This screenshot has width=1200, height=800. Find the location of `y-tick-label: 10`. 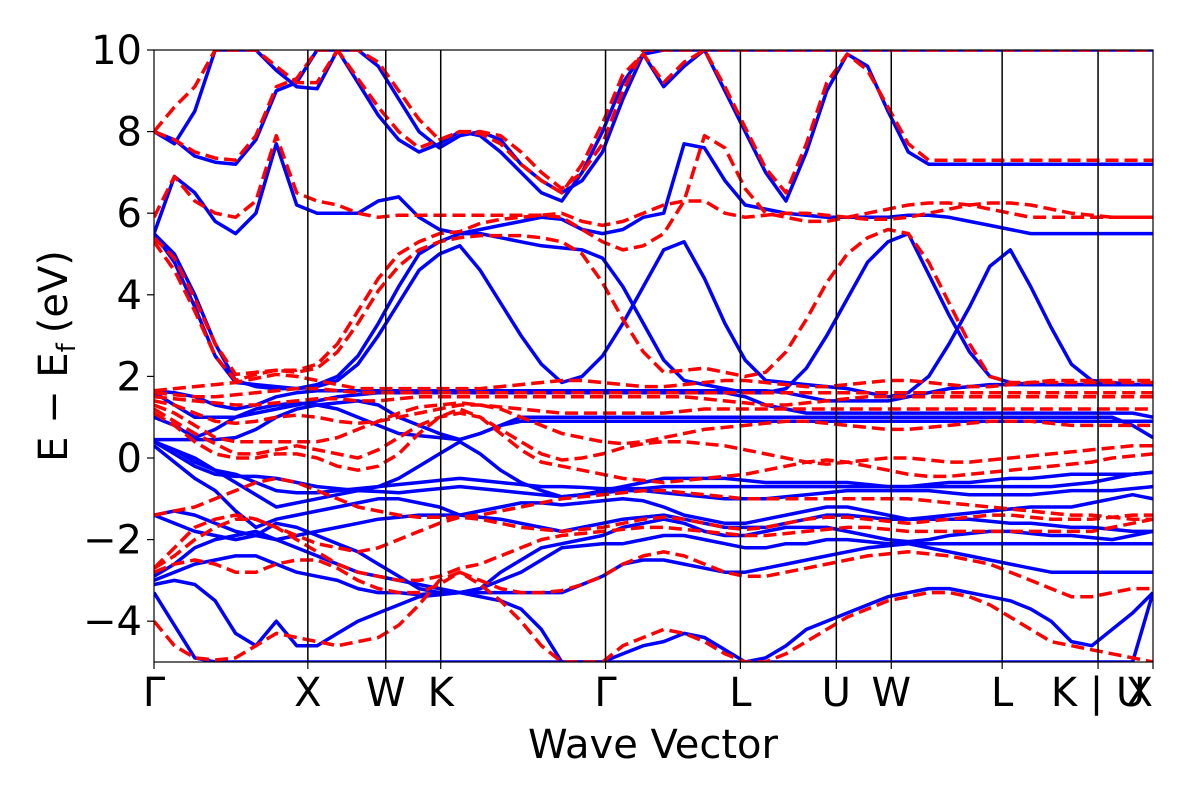

y-tick-label: 10 is located at coordinates (116, 51).